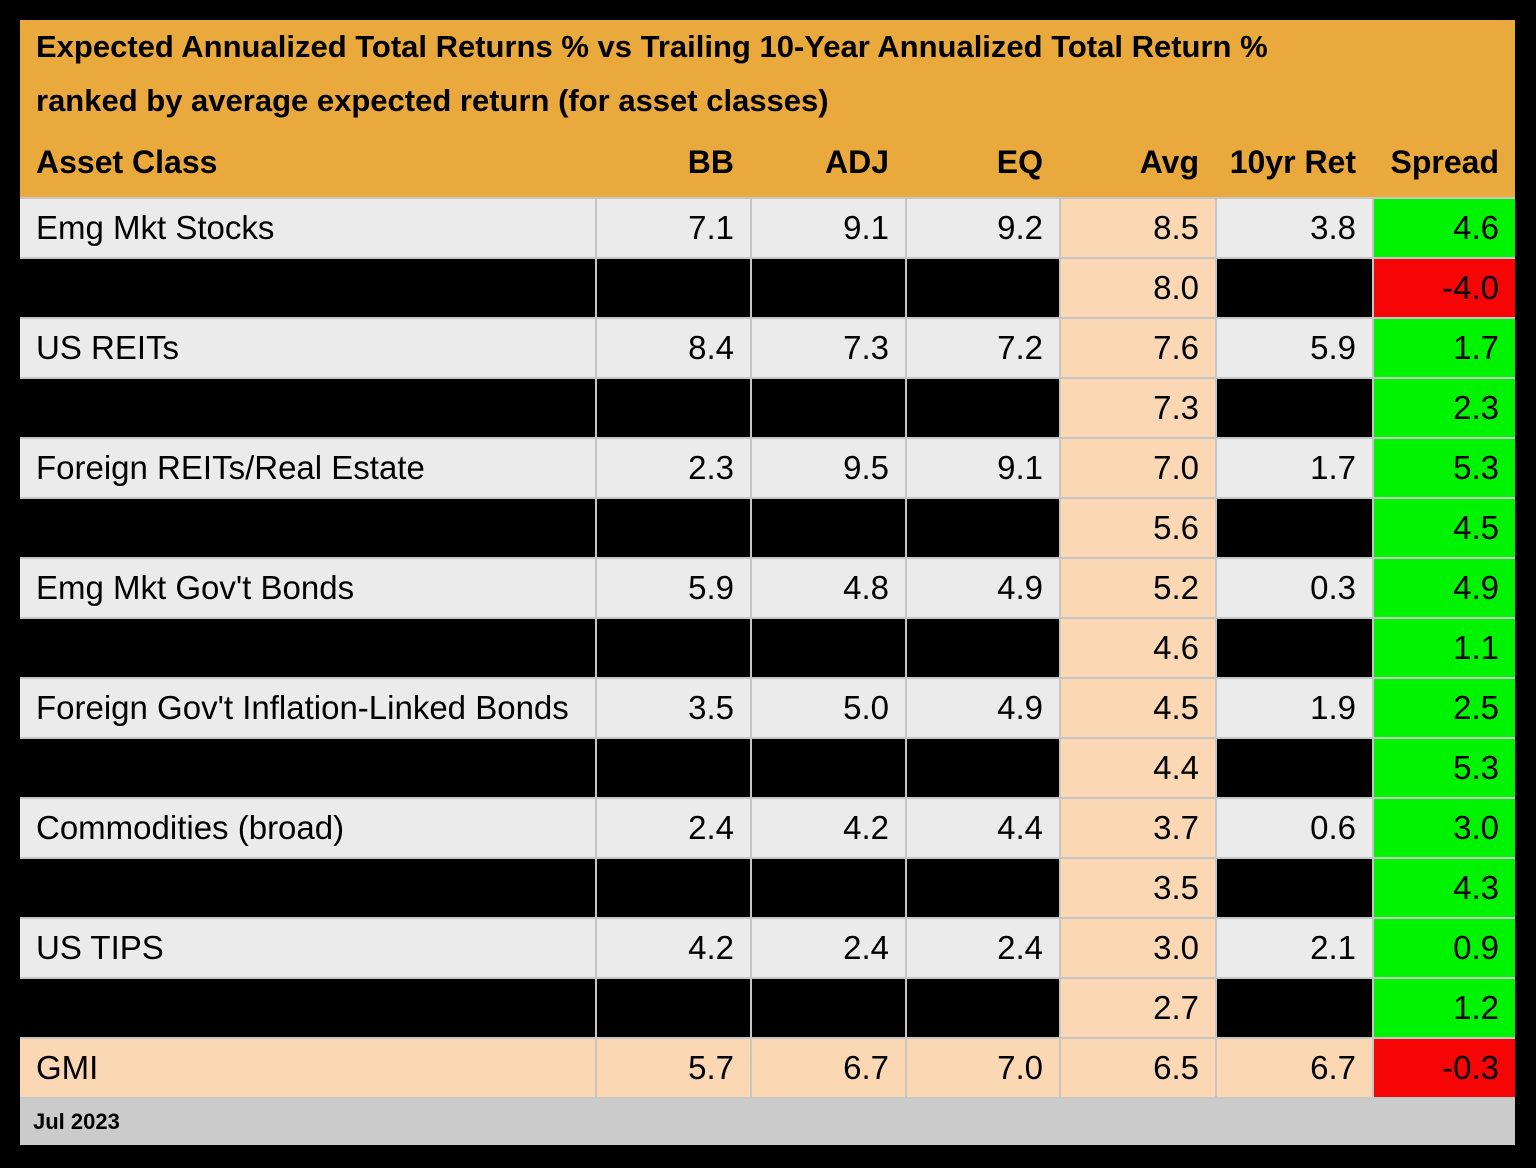  What do you see at coordinates (983, 468) in the screenshot?
I see `eq-cell: 9.1` at bounding box center [983, 468].